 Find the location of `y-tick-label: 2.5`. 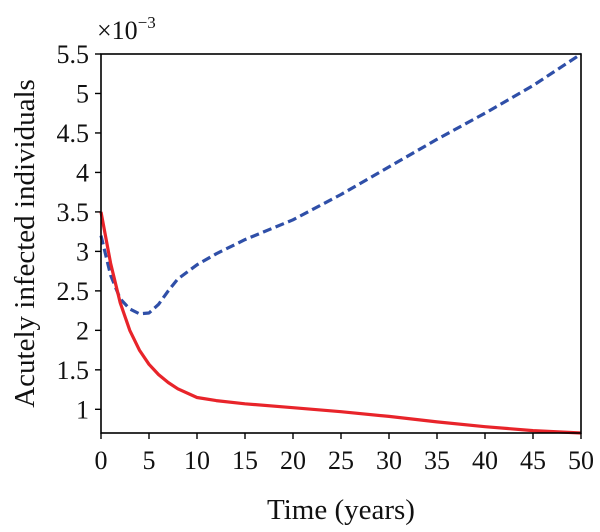

y-tick-label: 2.5 is located at coordinates (73, 291).